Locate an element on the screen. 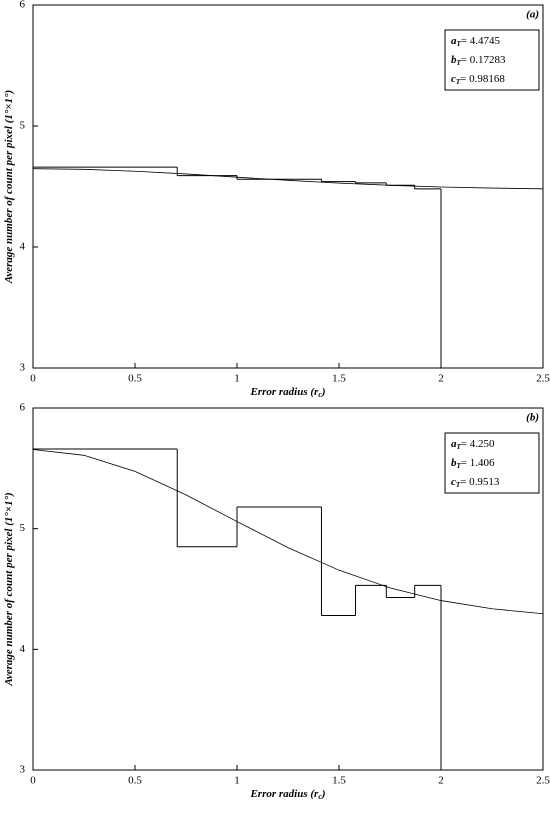 The image size is (550, 817). param-entry: aT= 4.4745 is located at coordinates (475, 41).